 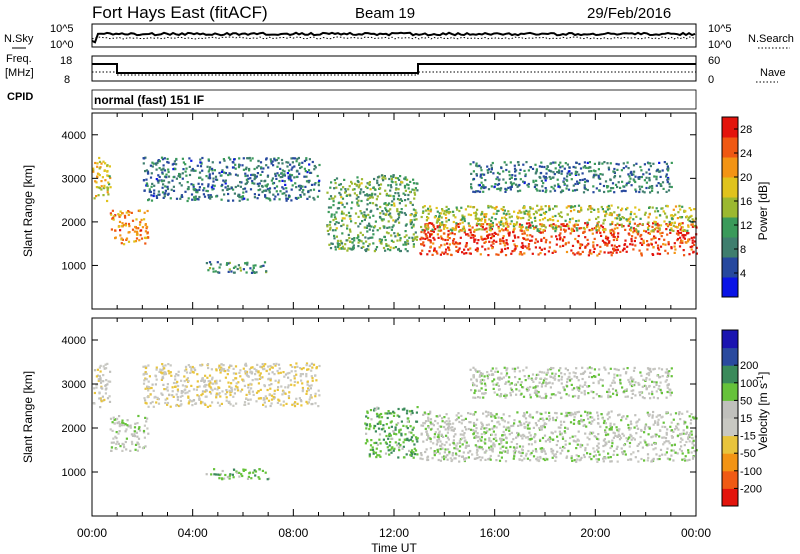 What do you see at coordinates (393, 37) in the screenshot?
I see `noise-sky-line` at bounding box center [393, 37].